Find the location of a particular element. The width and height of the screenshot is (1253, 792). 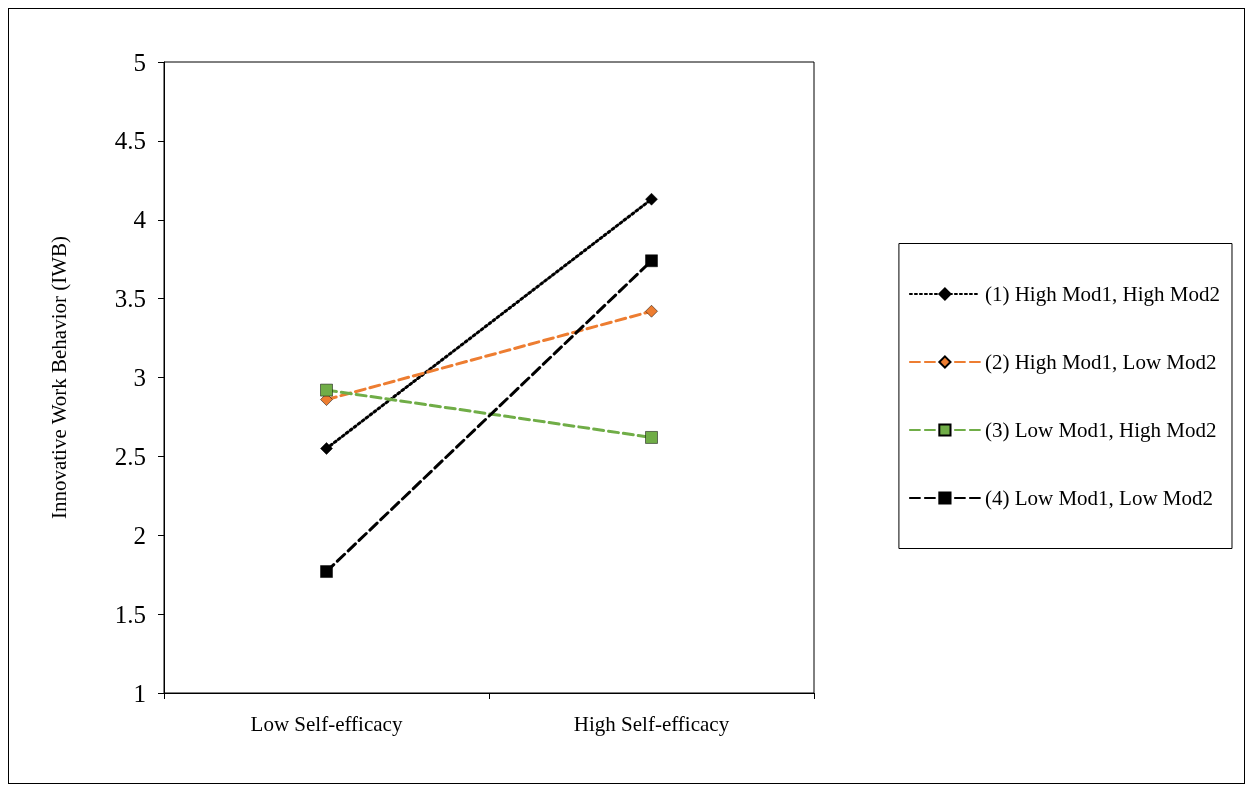

y-tick-label: 2 is located at coordinates (139, 535).